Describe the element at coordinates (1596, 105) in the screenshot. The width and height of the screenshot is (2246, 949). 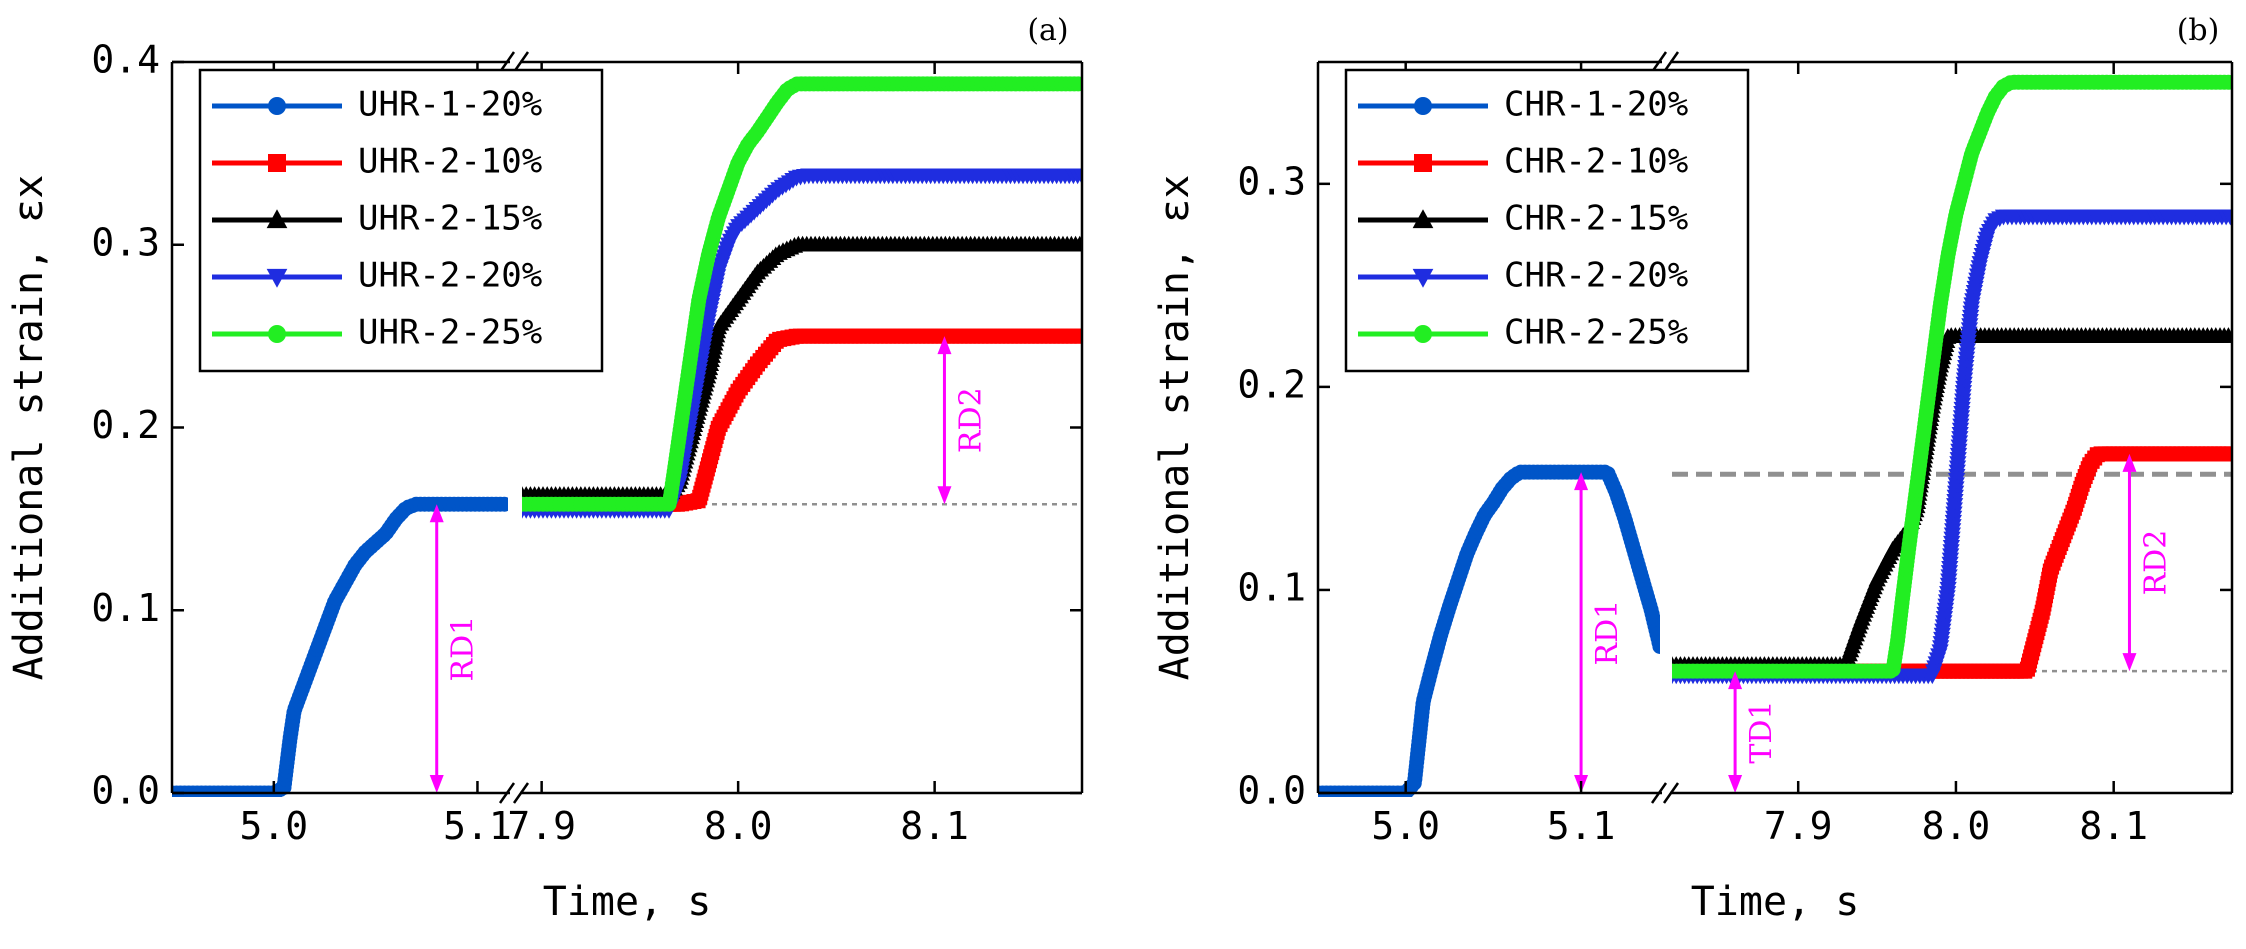
I see `legend-label: CHR-1-20%` at that location.